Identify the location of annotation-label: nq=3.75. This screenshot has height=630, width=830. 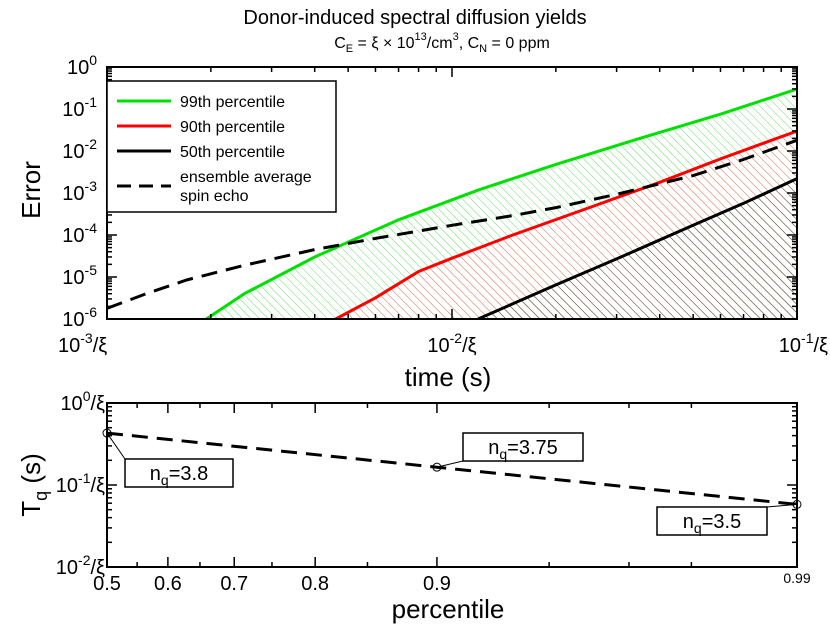
(523, 449).